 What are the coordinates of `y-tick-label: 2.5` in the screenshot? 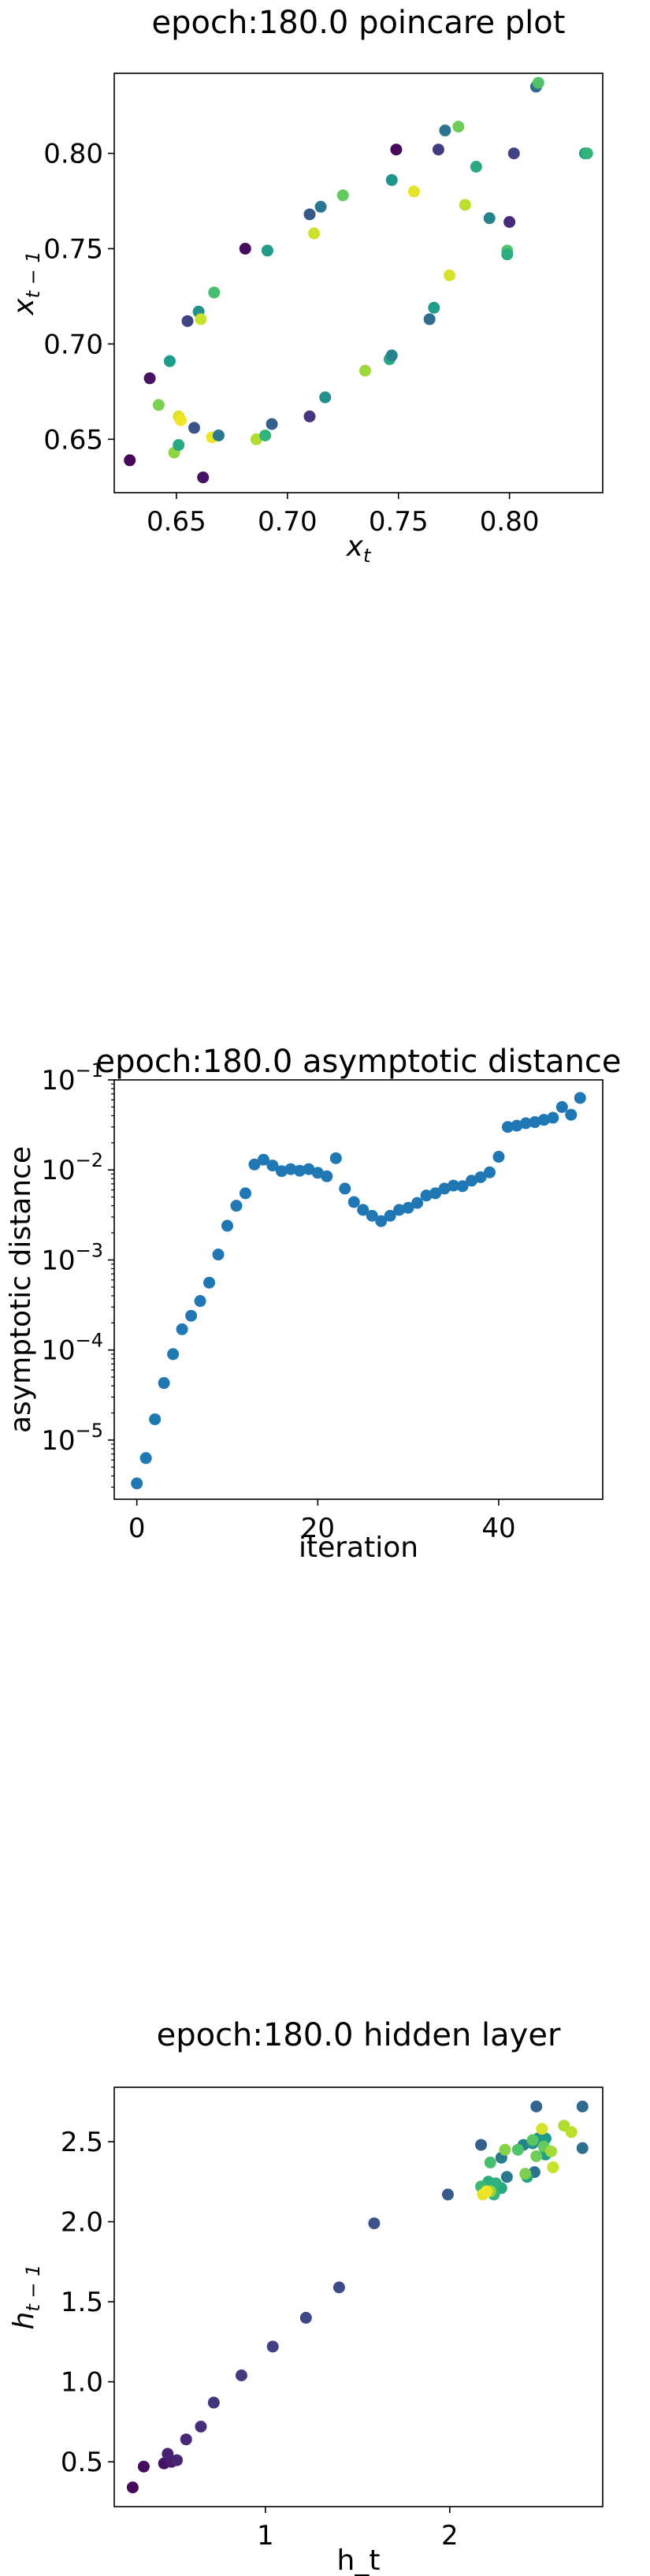 It's located at (82, 2142).